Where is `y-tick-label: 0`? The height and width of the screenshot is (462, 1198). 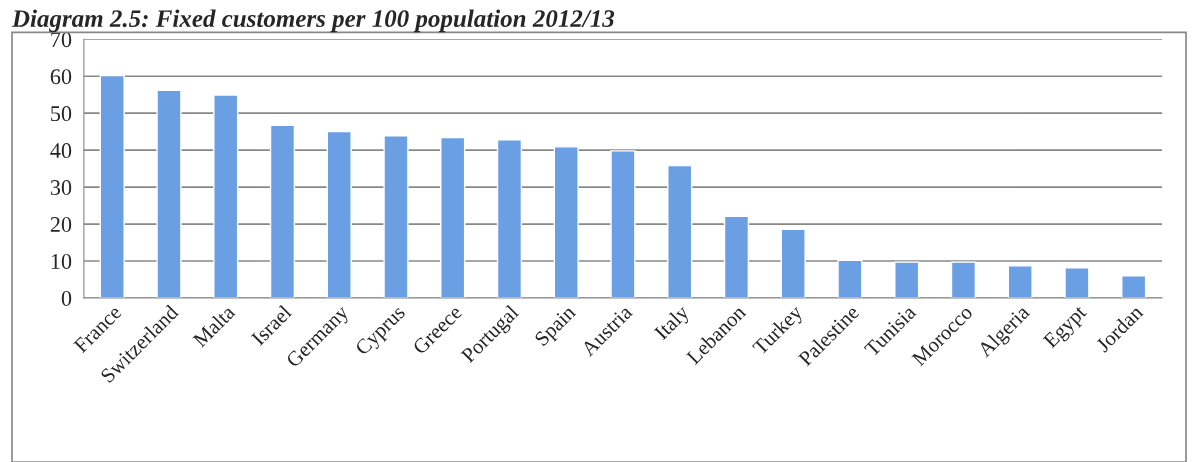
y-tick-label: 0 is located at coordinates (66, 298).